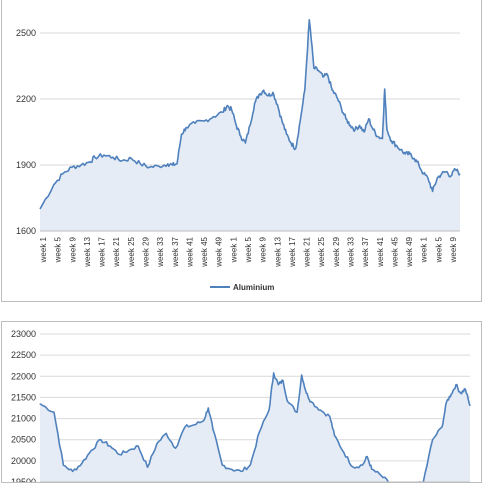 This screenshot has width=482, height=483. What do you see at coordinates (26, 231) in the screenshot?
I see `y-tick-label: 1600` at bounding box center [26, 231].